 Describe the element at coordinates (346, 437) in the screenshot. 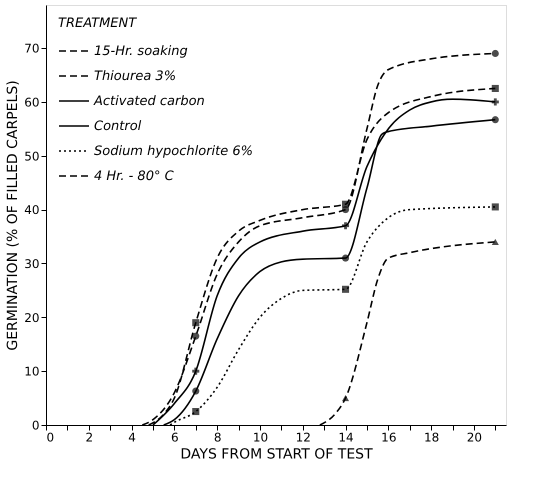

I see `x-tick-label: 14` at that location.